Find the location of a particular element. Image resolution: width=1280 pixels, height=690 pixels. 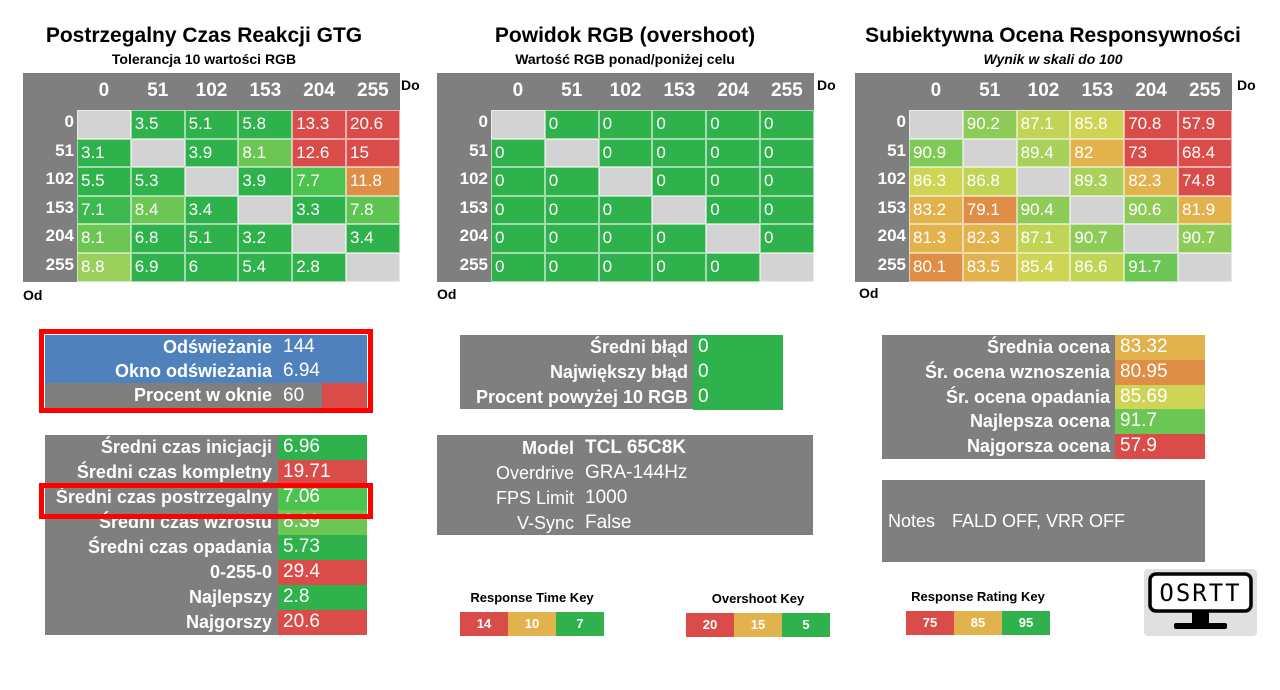

rating-cell: 73 is located at coordinates (1151, 153).